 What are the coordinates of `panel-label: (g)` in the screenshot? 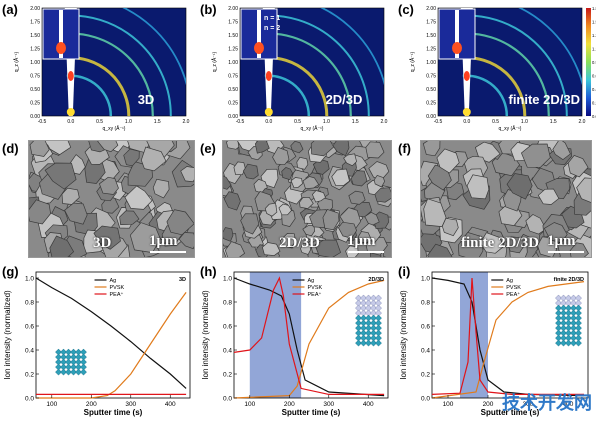 It's located at (10, 271).